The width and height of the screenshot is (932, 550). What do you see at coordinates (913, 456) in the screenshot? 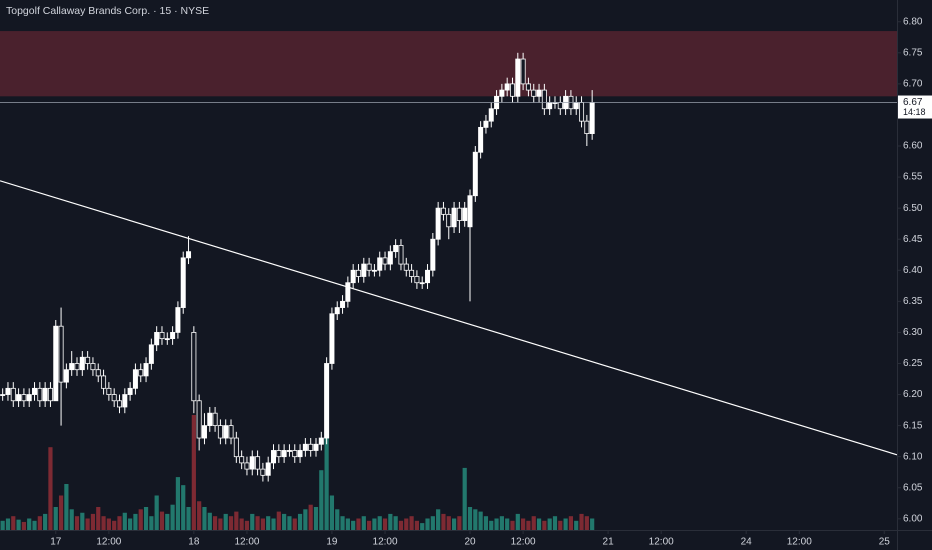
I see `y-tick-label: 6.10` at bounding box center [913, 456].